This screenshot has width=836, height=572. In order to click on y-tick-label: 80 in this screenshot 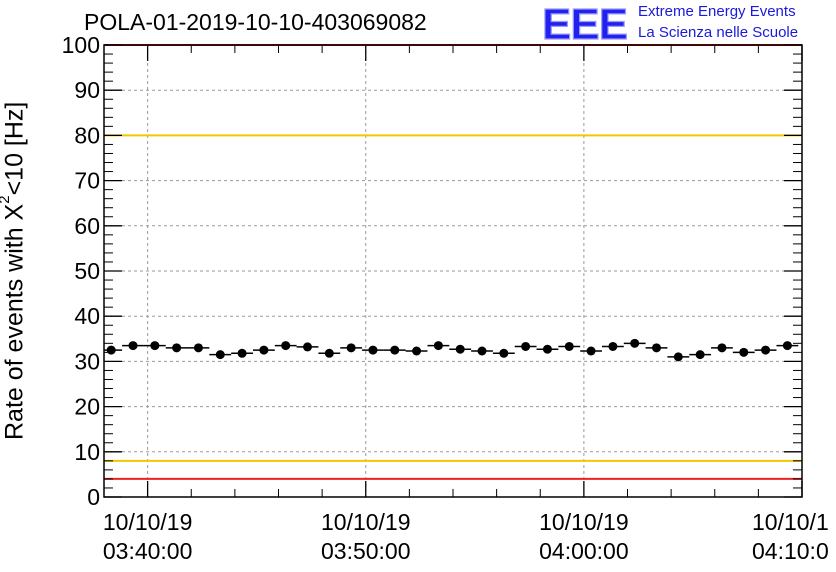, I will do `click(87, 135)`.